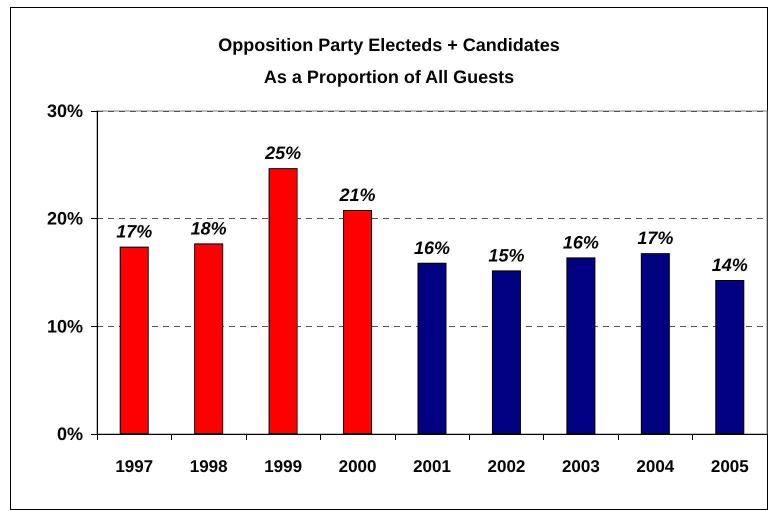 This screenshot has width=778, height=511. Describe the element at coordinates (64, 111) in the screenshot. I see `y-tick-label: 30%` at that location.